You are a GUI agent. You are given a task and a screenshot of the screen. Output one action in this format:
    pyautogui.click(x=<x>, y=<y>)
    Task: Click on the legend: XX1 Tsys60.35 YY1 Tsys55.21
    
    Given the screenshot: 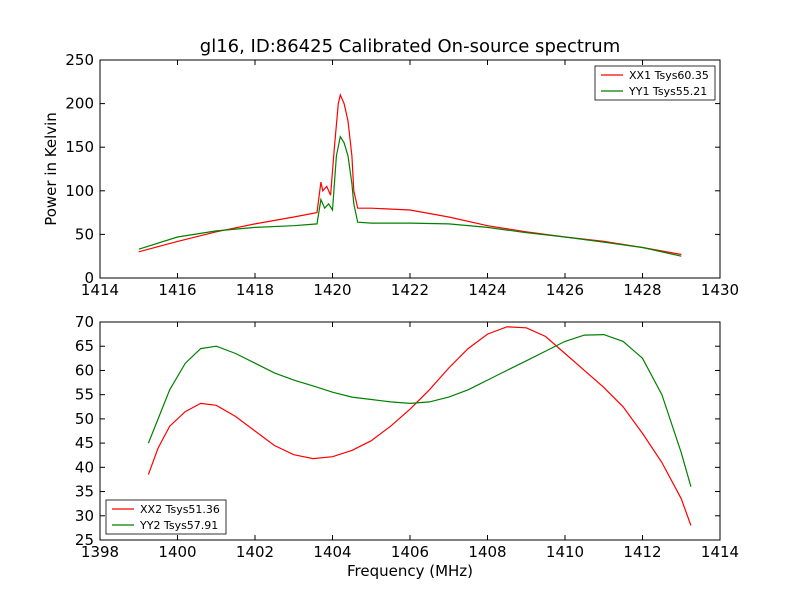 What is the action you would take?
    pyautogui.click(x=655, y=83)
    